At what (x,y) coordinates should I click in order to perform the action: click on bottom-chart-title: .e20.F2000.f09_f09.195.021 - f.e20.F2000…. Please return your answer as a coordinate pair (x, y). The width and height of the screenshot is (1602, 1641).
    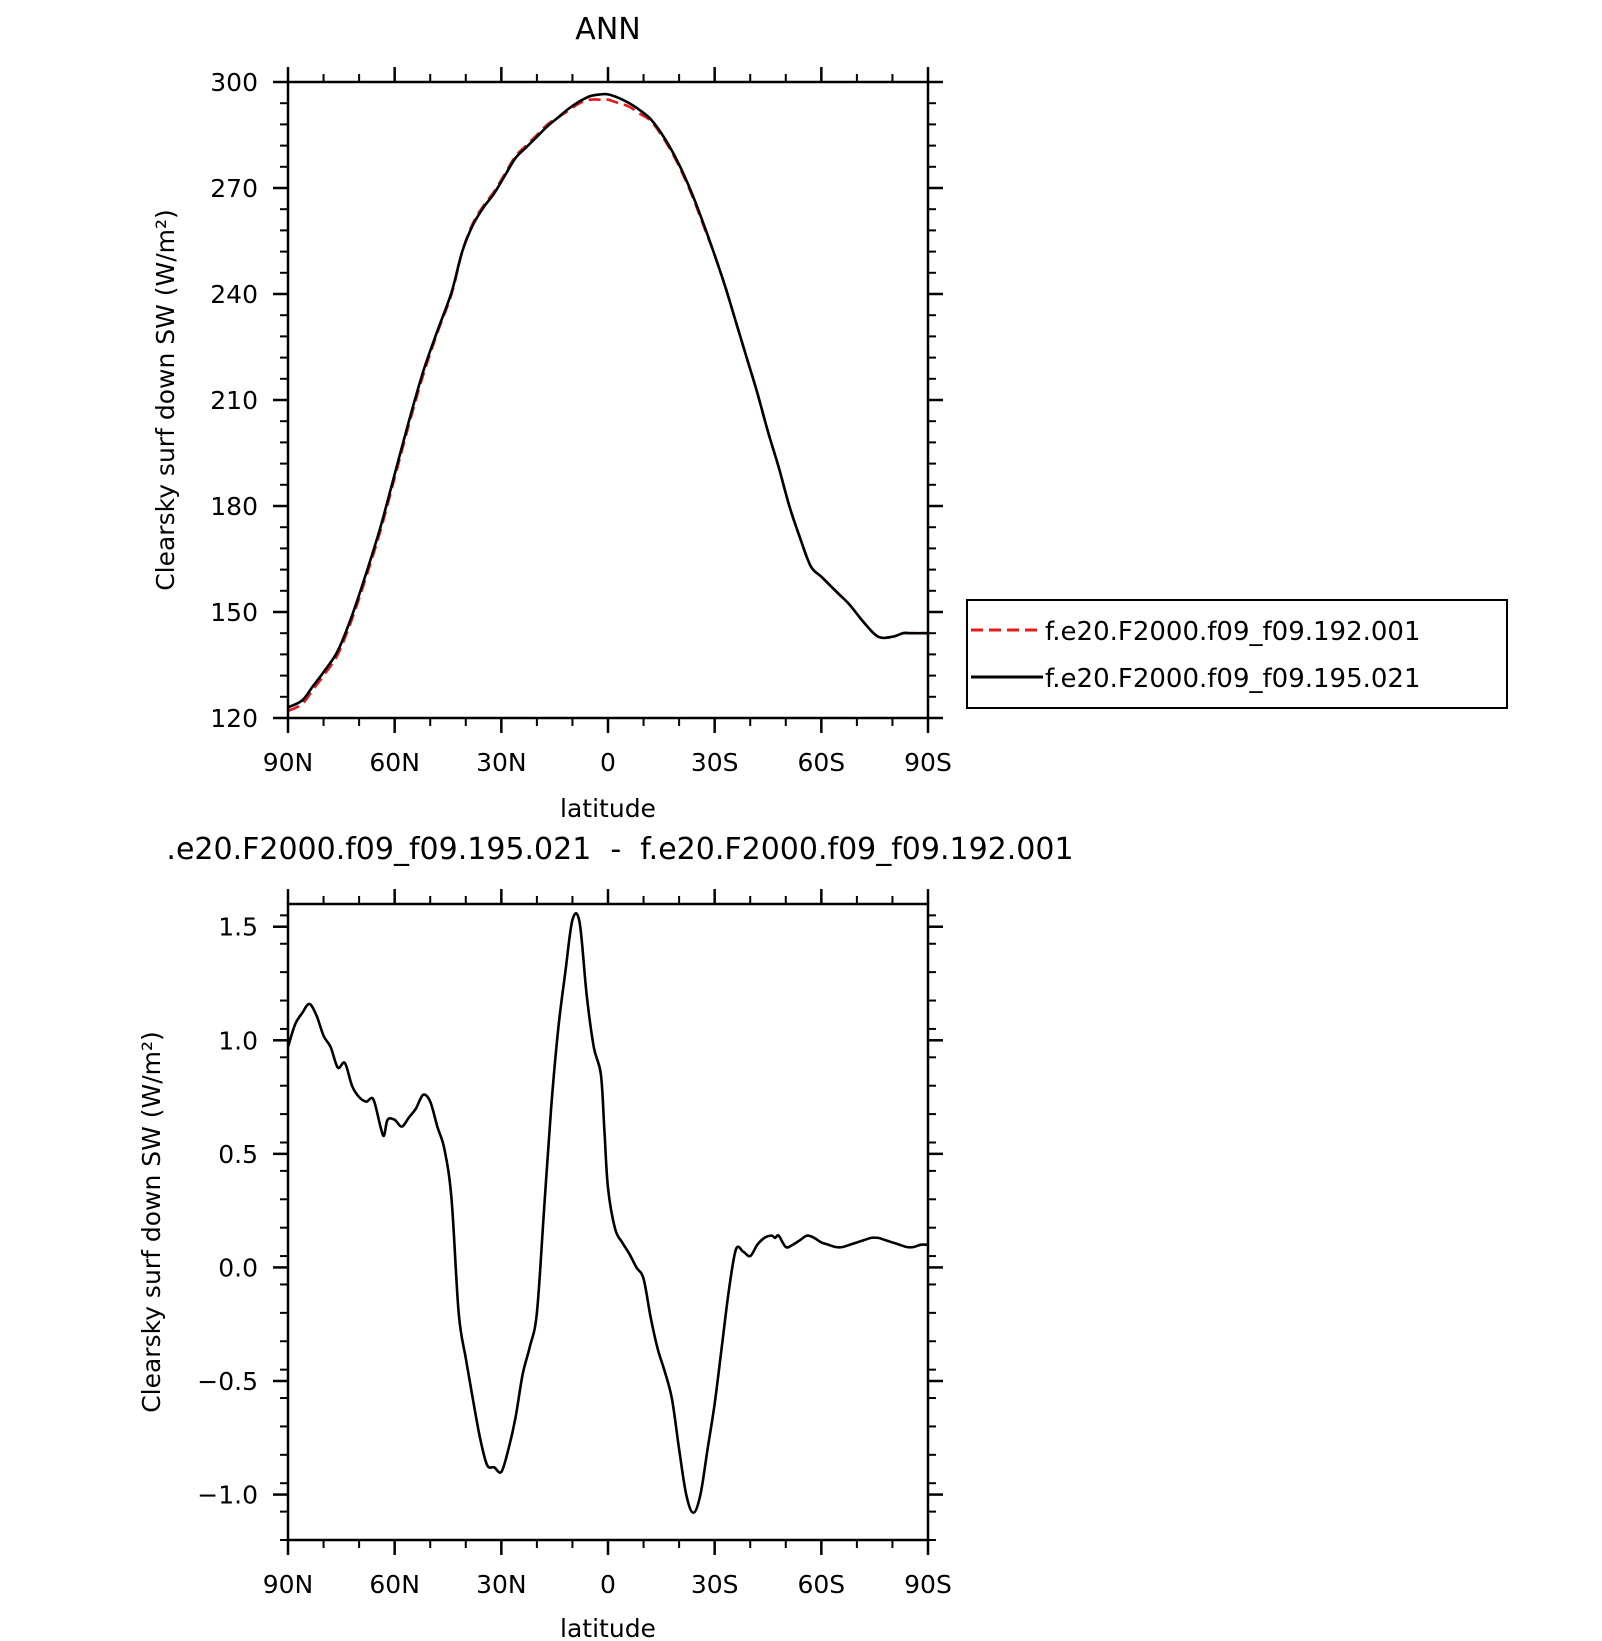
    Looking at the image, I should click on (619, 849).